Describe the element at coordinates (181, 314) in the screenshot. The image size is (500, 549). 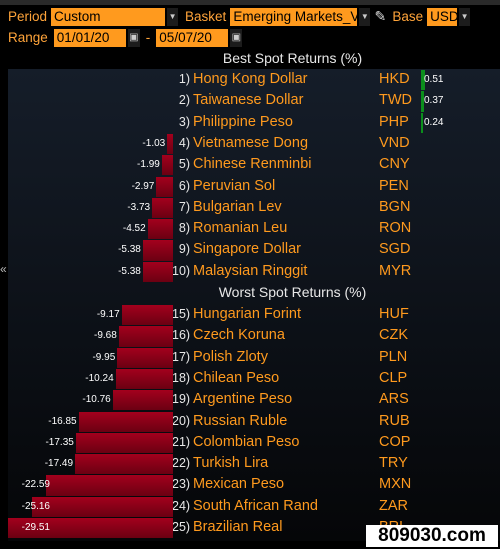
I see `rank-label: 15)` at that location.